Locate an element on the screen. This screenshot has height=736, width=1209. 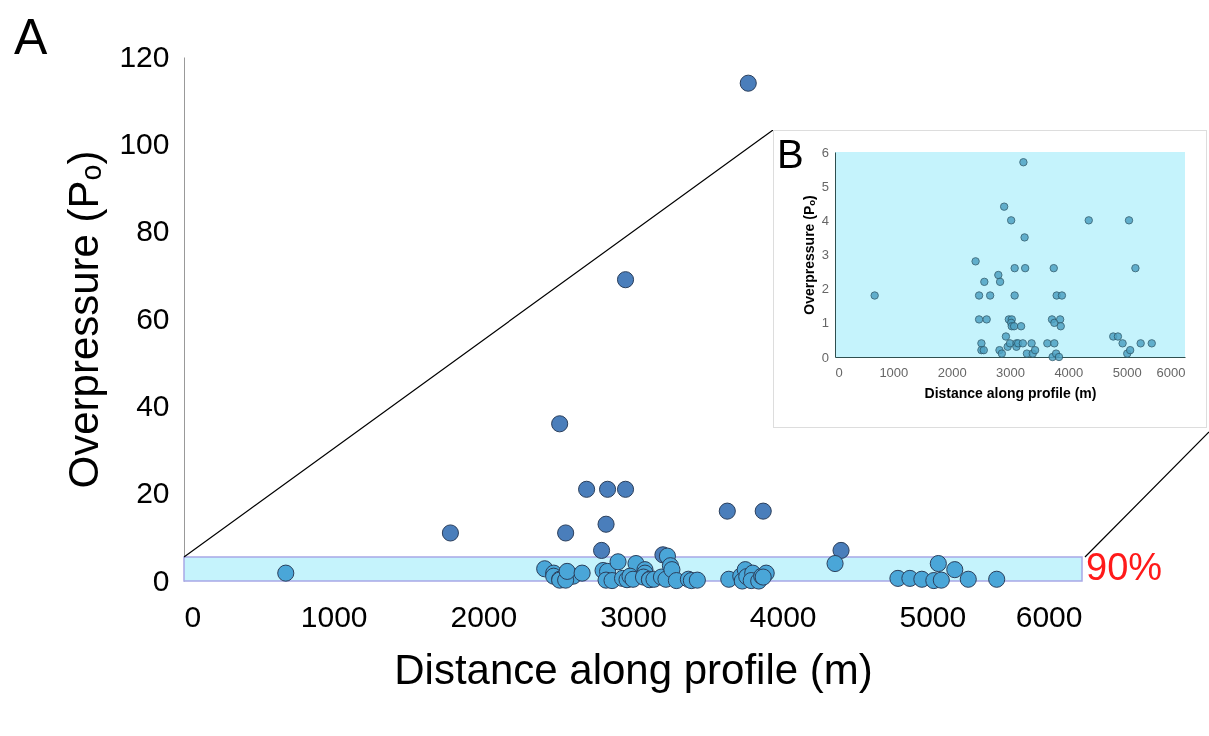
y-tick-label: 3 is located at coordinates (825, 254).